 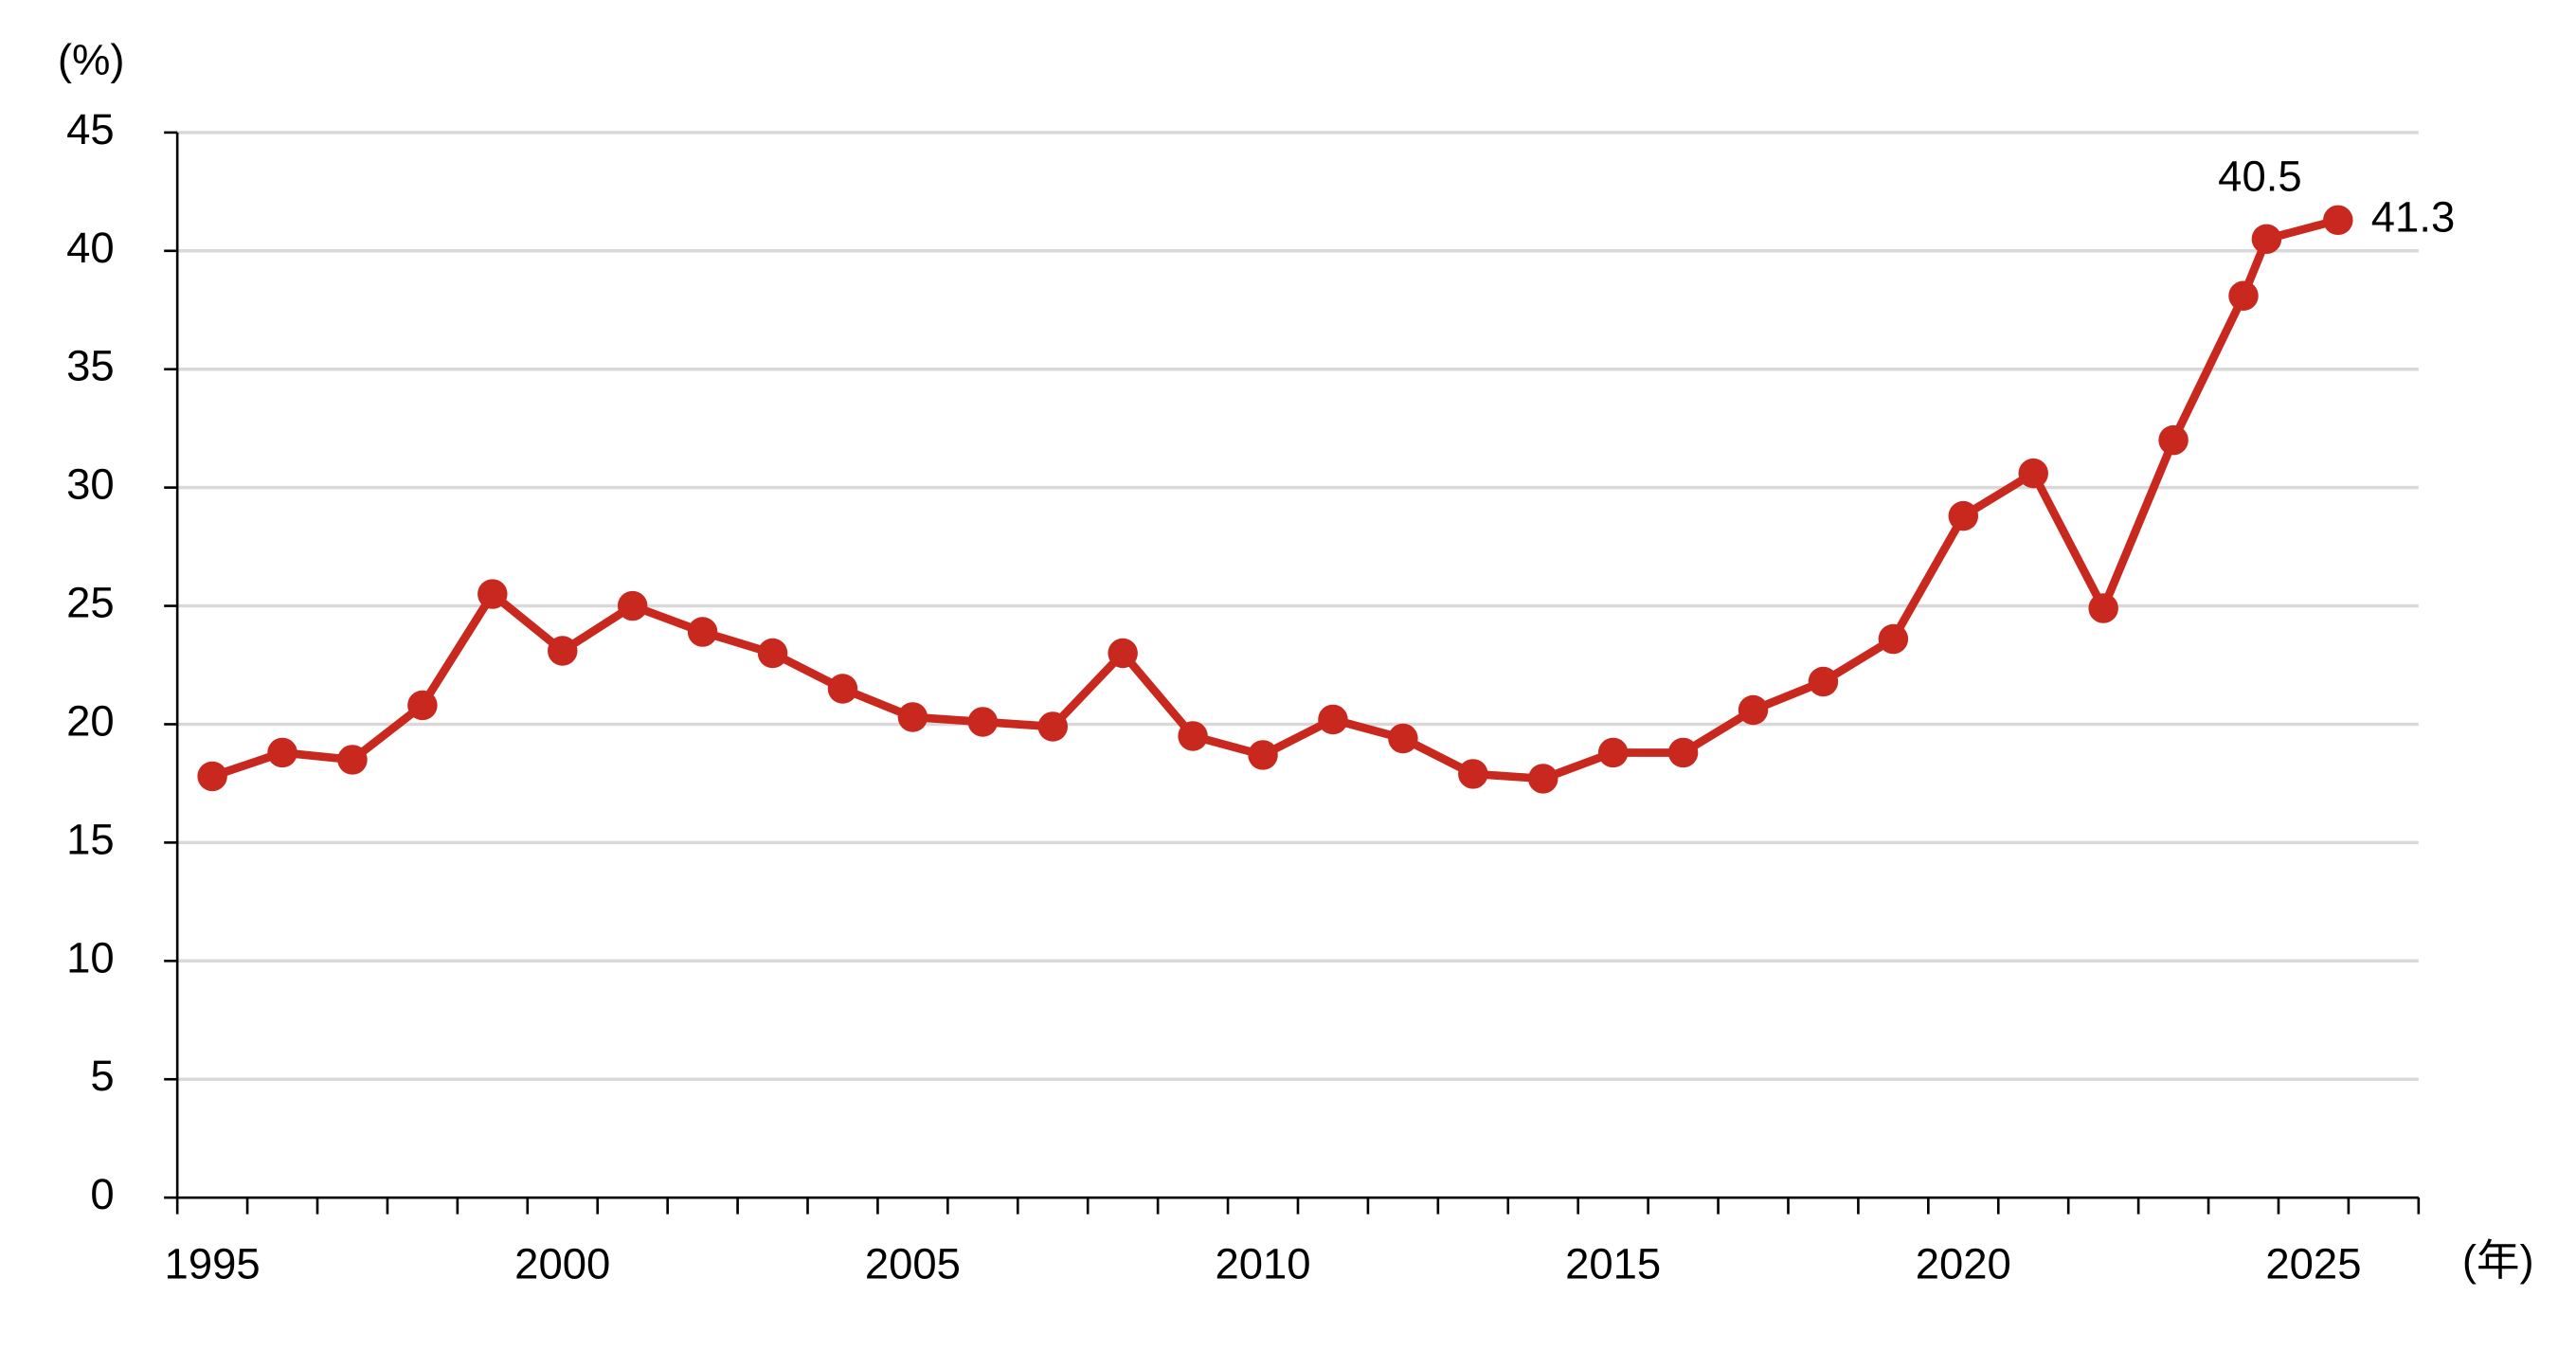 What do you see at coordinates (90, 129) in the screenshot?
I see `y-tick-label: 45` at bounding box center [90, 129].